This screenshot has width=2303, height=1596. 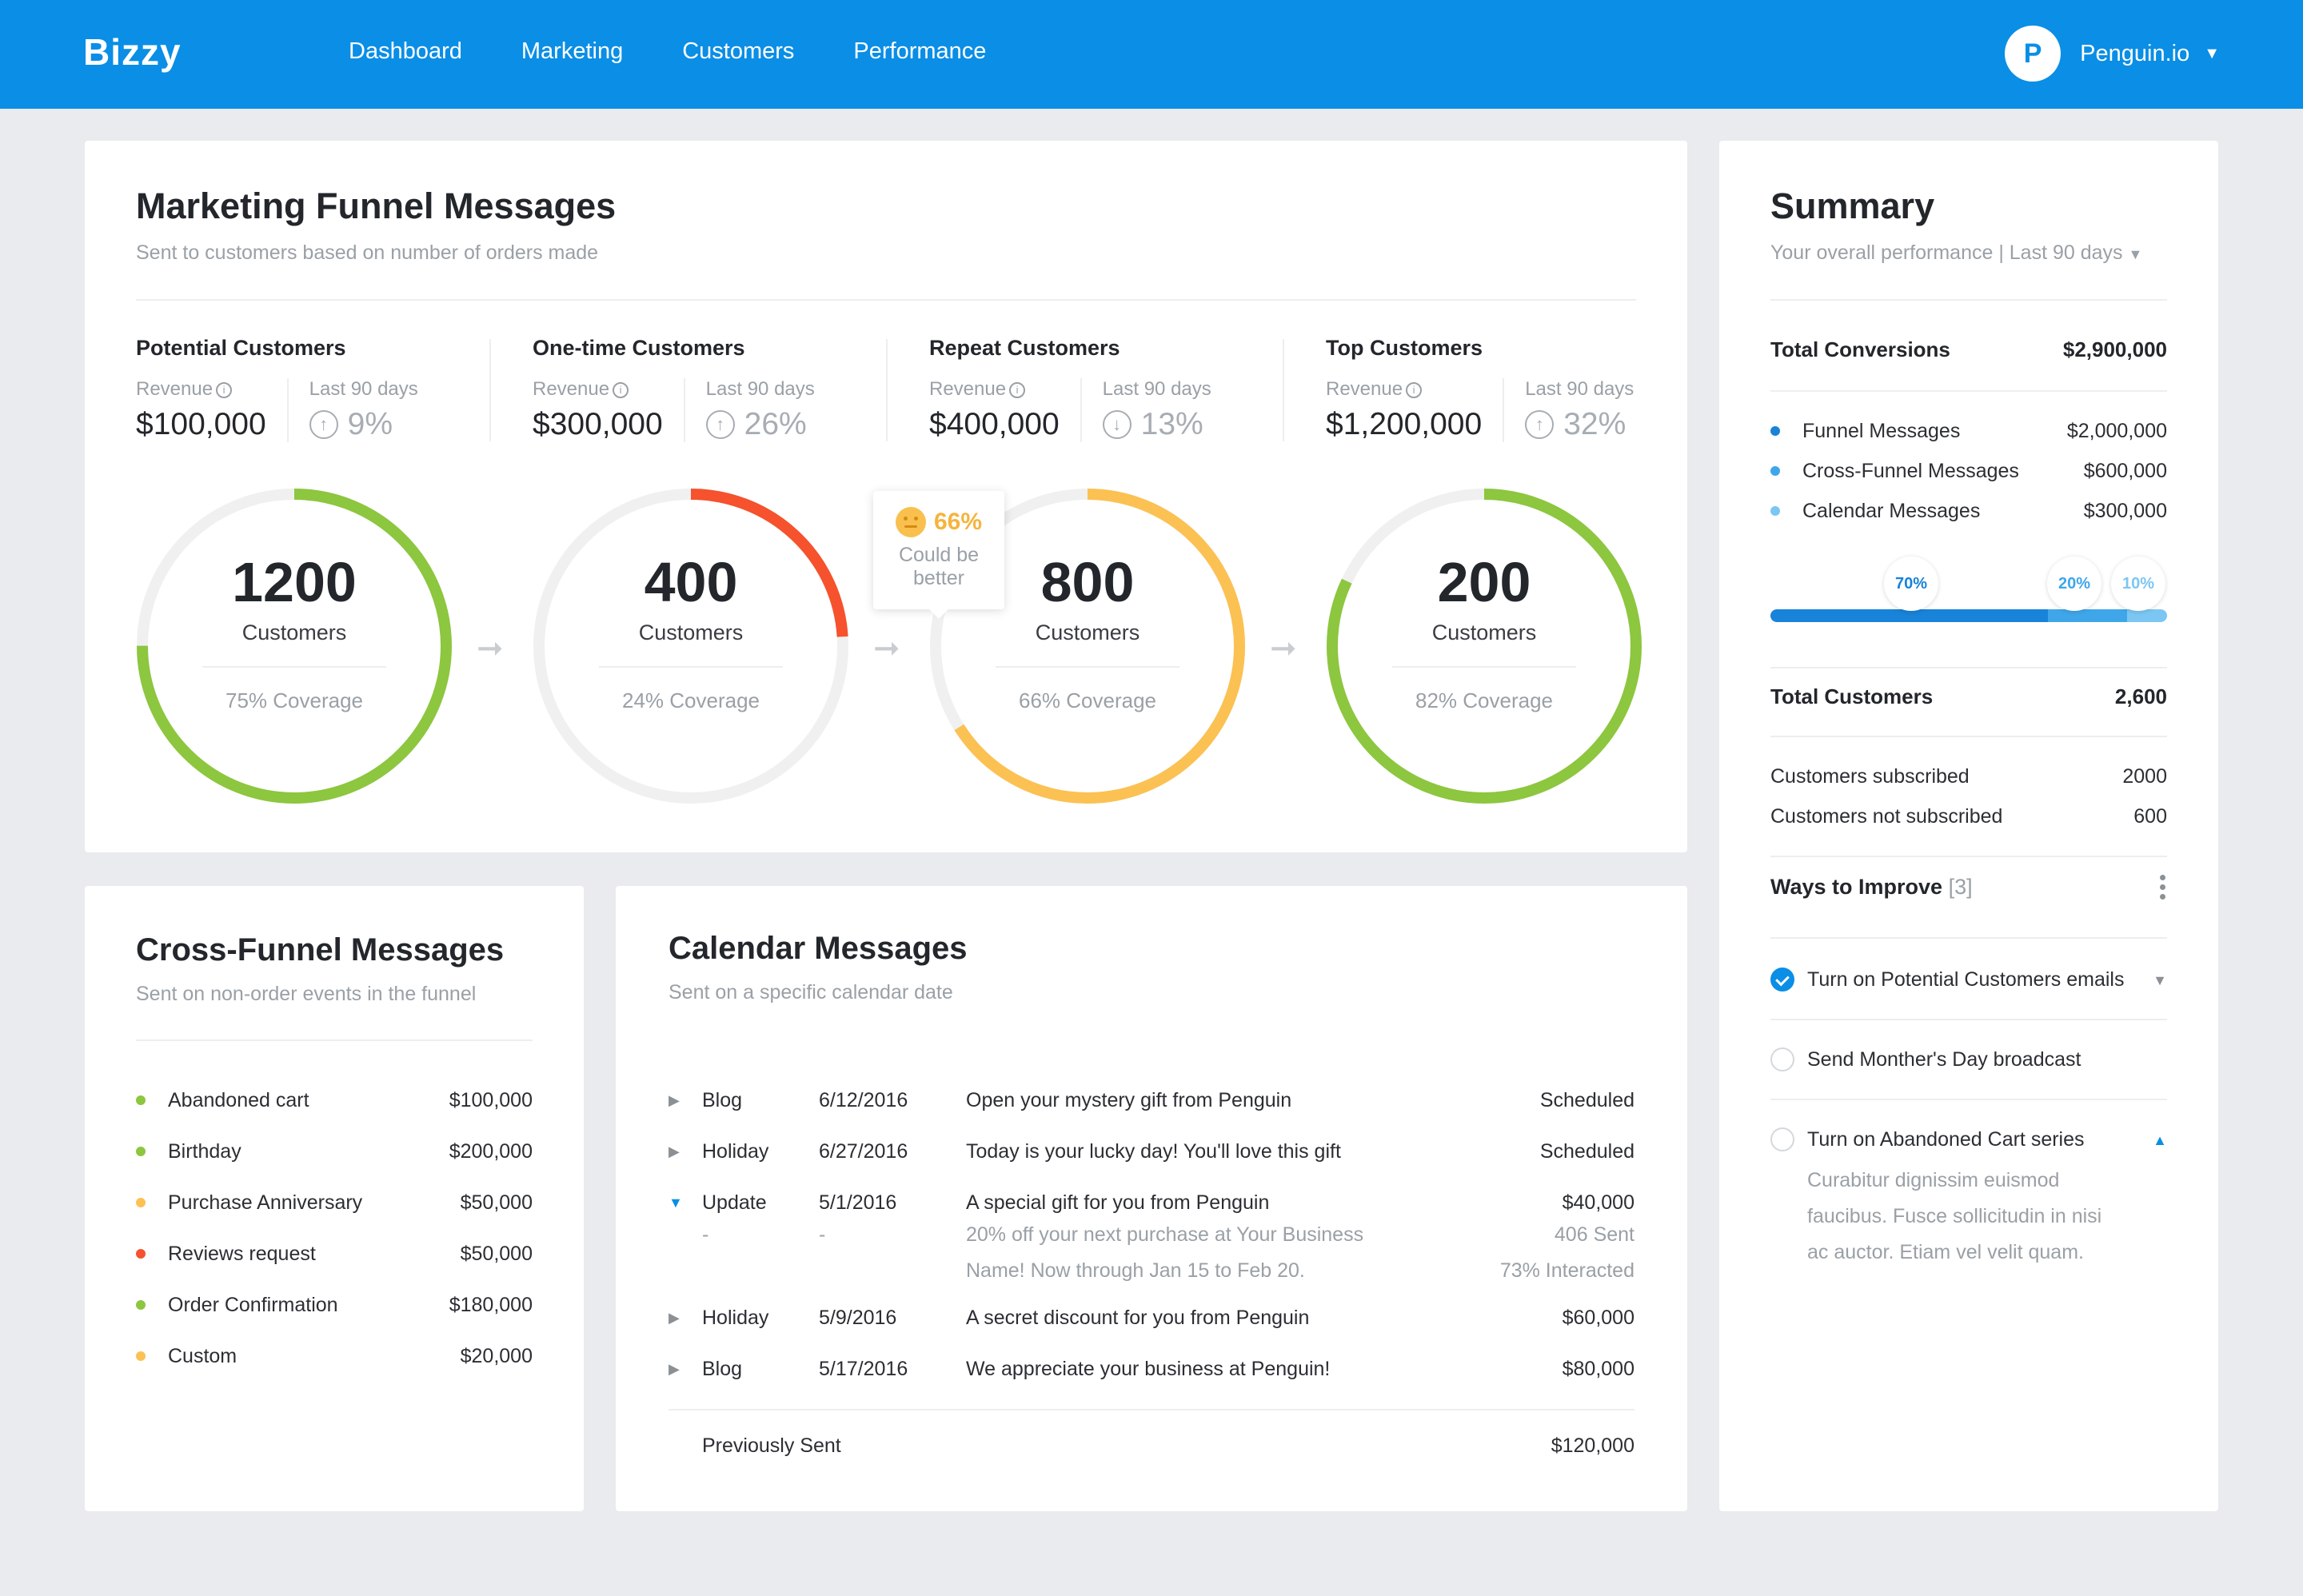 What do you see at coordinates (497, 1253) in the screenshot?
I see `item-value: $50,000` at bounding box center [497, 1253].